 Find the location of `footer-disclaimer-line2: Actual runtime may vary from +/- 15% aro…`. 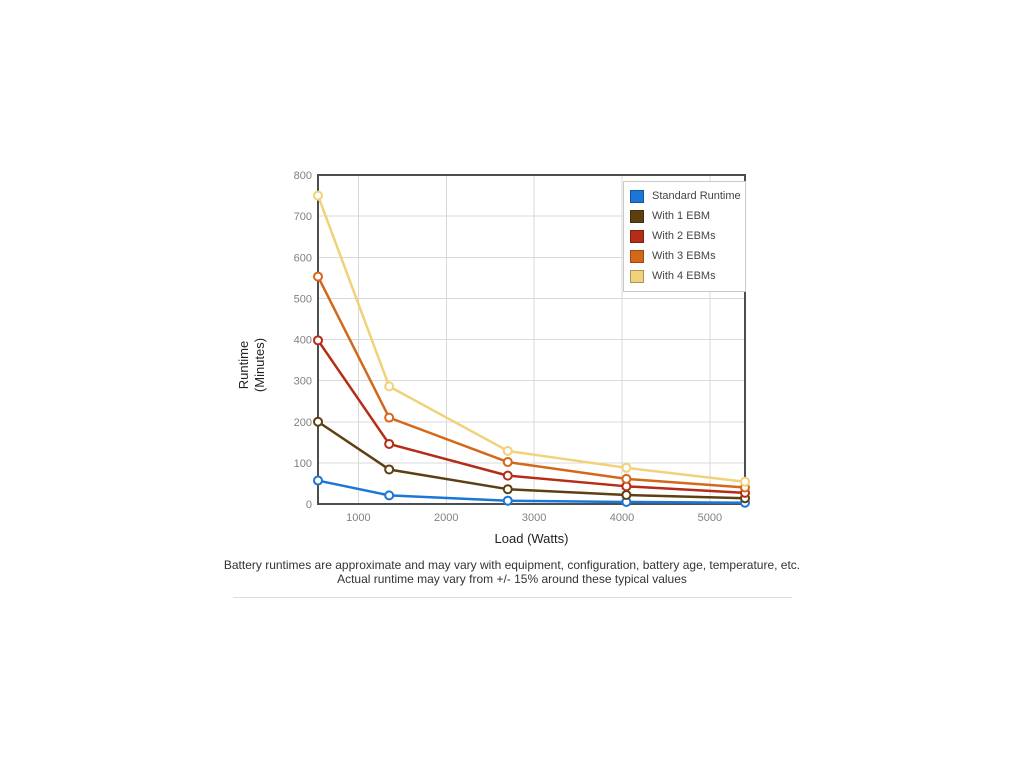

footer-disclaimer-line2: Actual runtime may vary from +/- 15% aro… is located at coordinates (512, 579).